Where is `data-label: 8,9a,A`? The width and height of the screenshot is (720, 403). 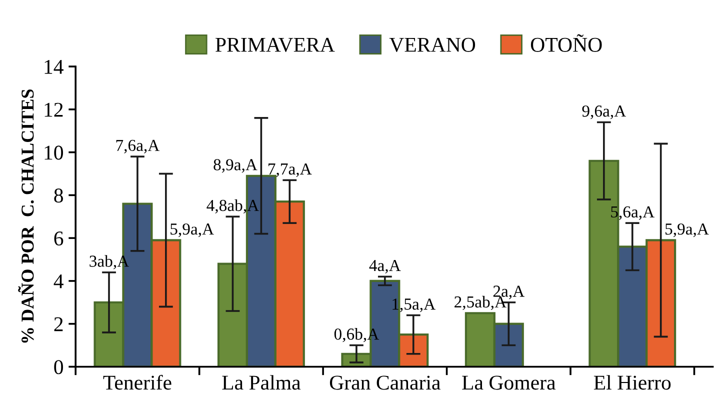 data-label: 8,9a,A is located at coordinates (236, 166).